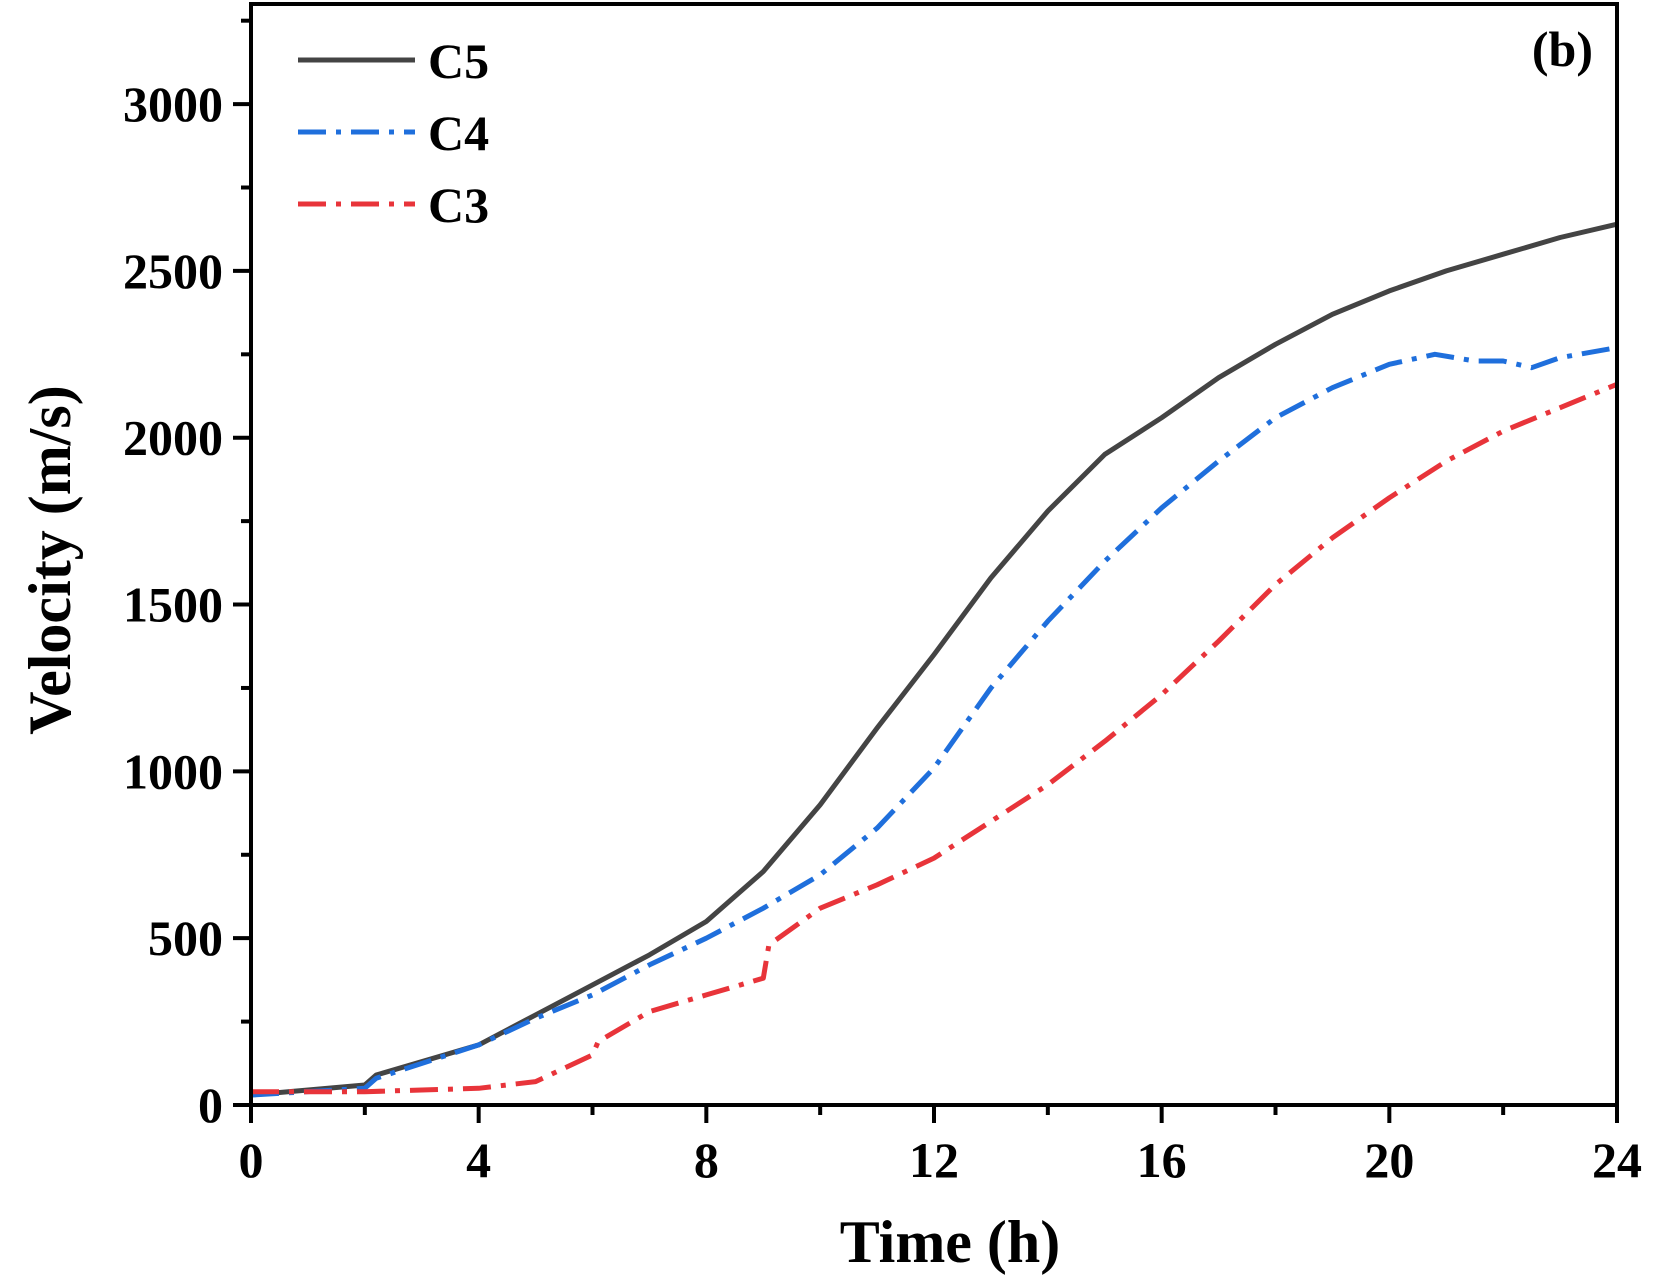  What do you see at coordinates (210, 1105) in the screenshot?
I see `y-tick-label: 0` at bounding box center [210, 1105].